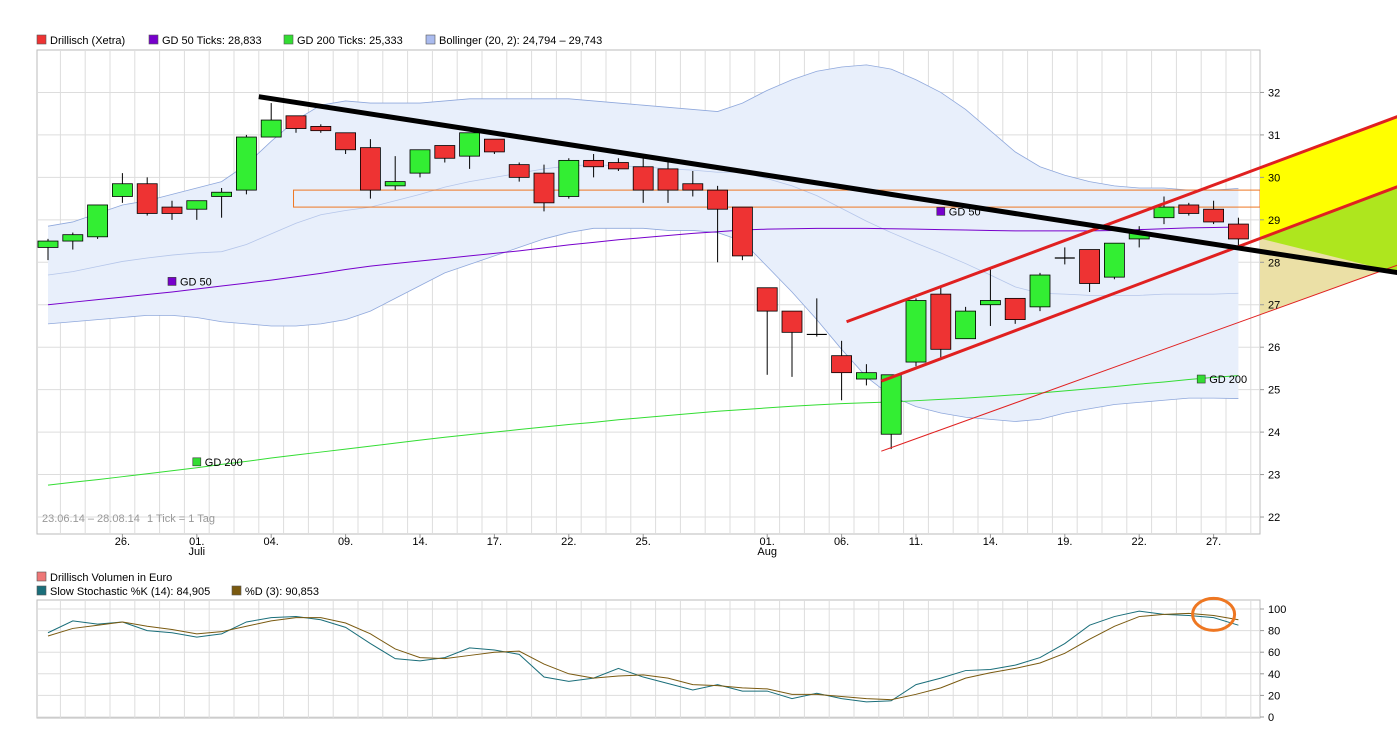 This screenshot has height=752, width=1397. Describe the element at coordinates (643, 430) in the screenshot. I see `gd200-line` at that location.